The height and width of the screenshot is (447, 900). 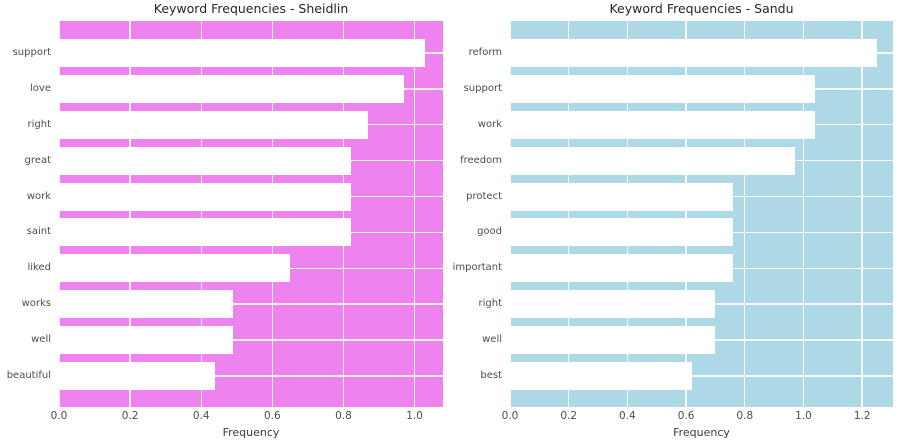 What do you see at coordinates (40, 88) in the screenshot?
I see `y-tick-label: love` at bounding box center [40, 88].